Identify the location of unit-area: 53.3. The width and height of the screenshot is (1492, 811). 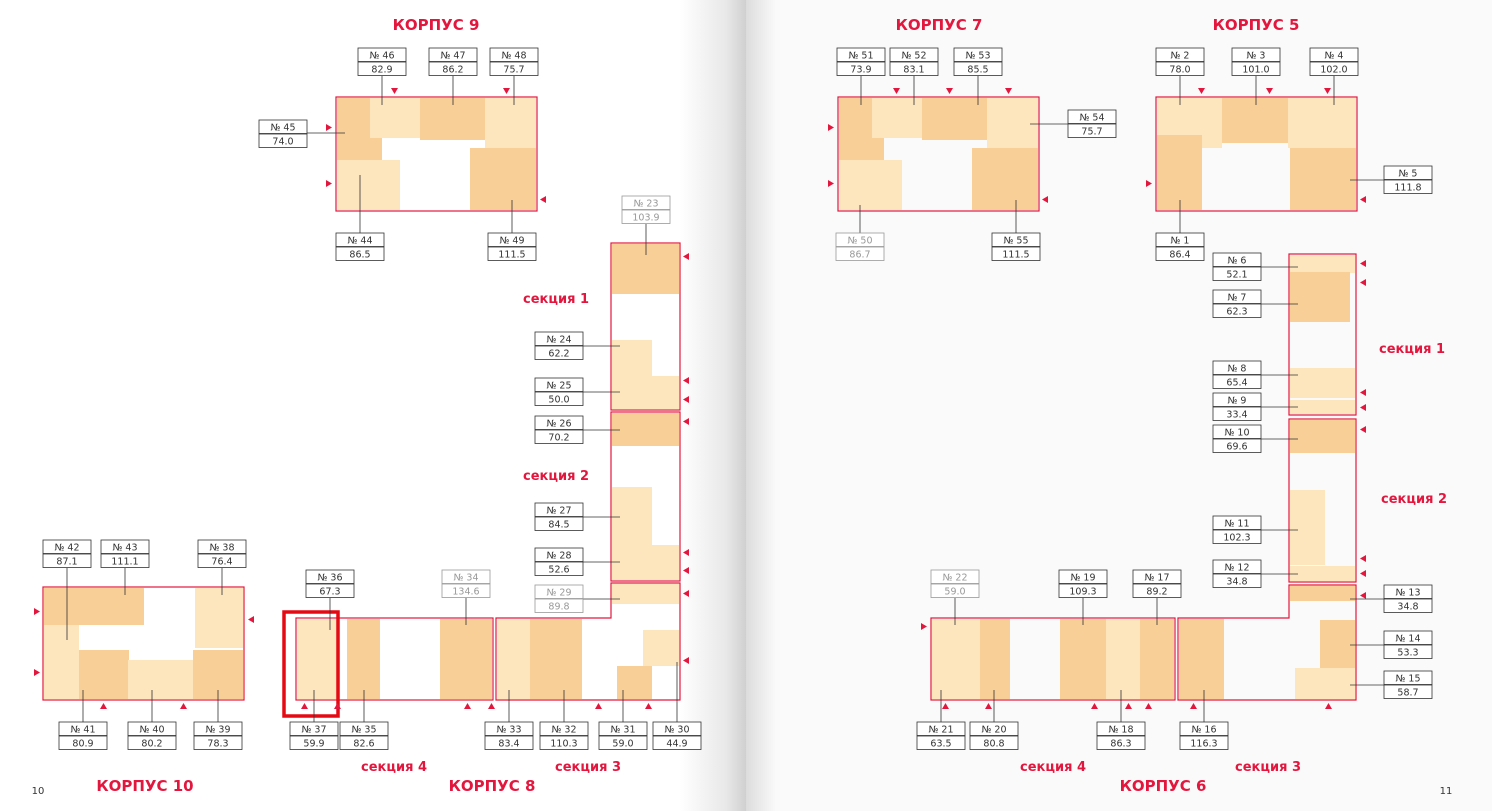
(1407, 653).